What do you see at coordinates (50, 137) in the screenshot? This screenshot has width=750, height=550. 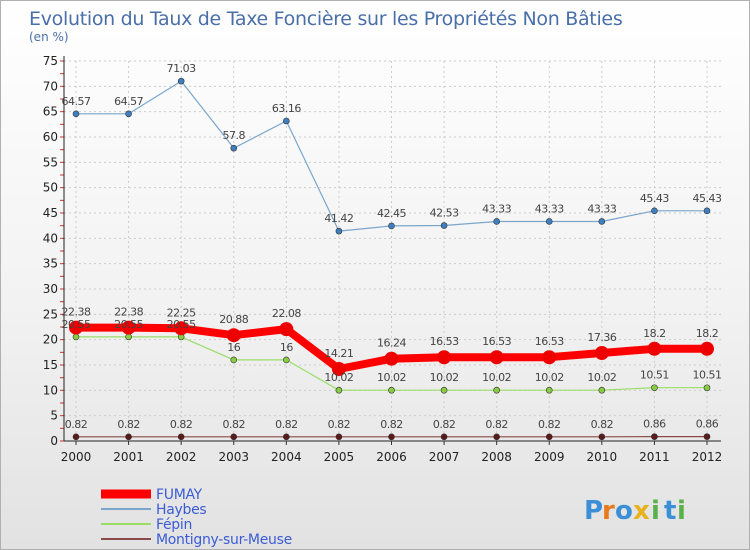 I see `y-tick-label: 60` at bounding box center [50, 137].